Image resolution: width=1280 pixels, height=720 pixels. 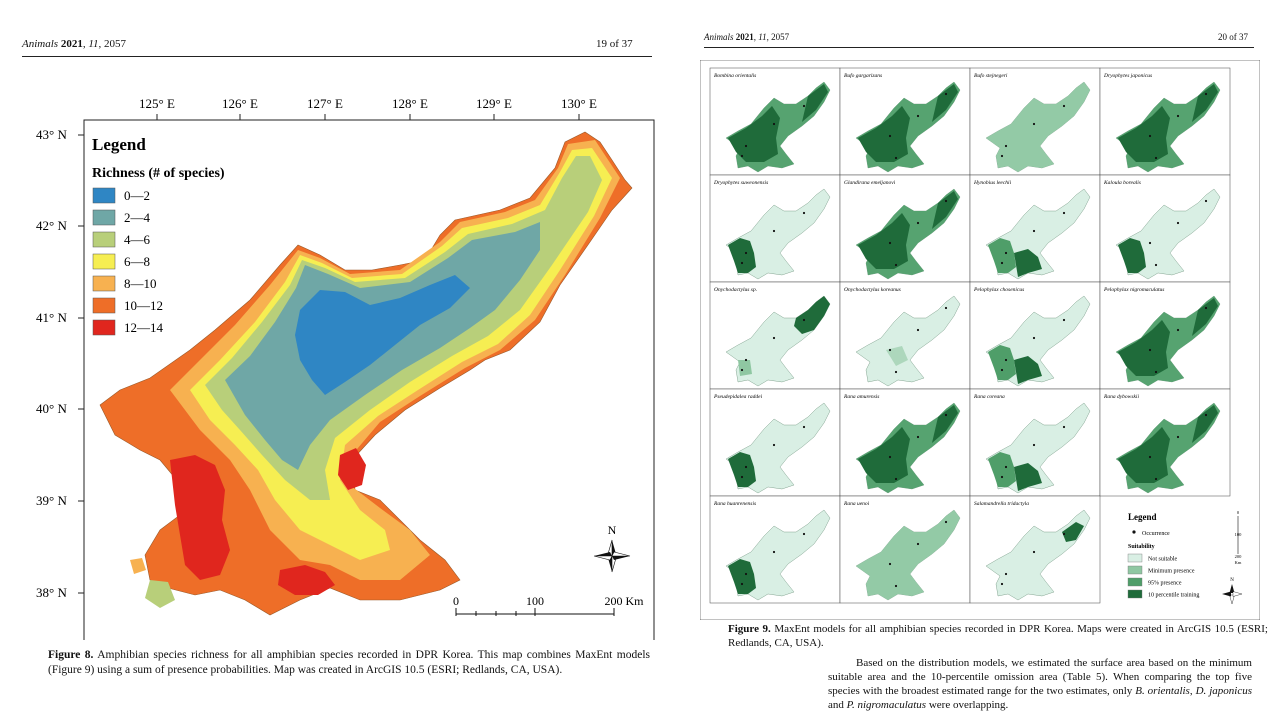 What do you see at coordinates (74, 44) in the screenshot?
I see `journal-header-left: Animals 2021, 11, 2057` at bounding box center [74, 44].